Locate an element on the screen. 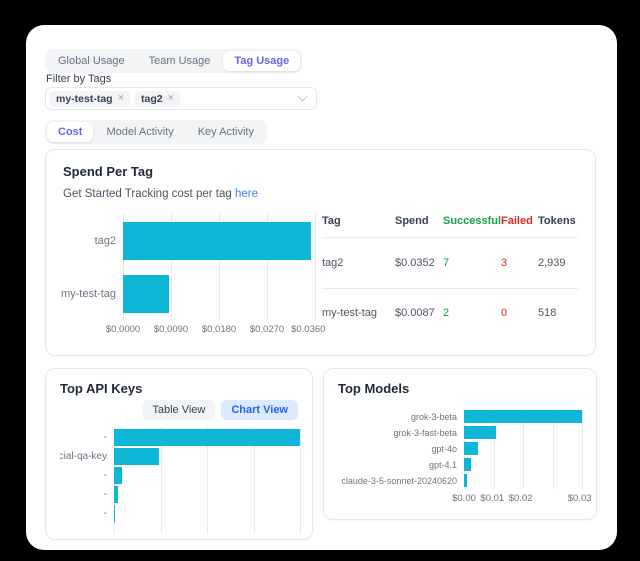 Image resolution: width=640 pixels, height=561 pixels. category-label: claude-3-5-sonnet-20240620 is located at coordinates (399, 480).